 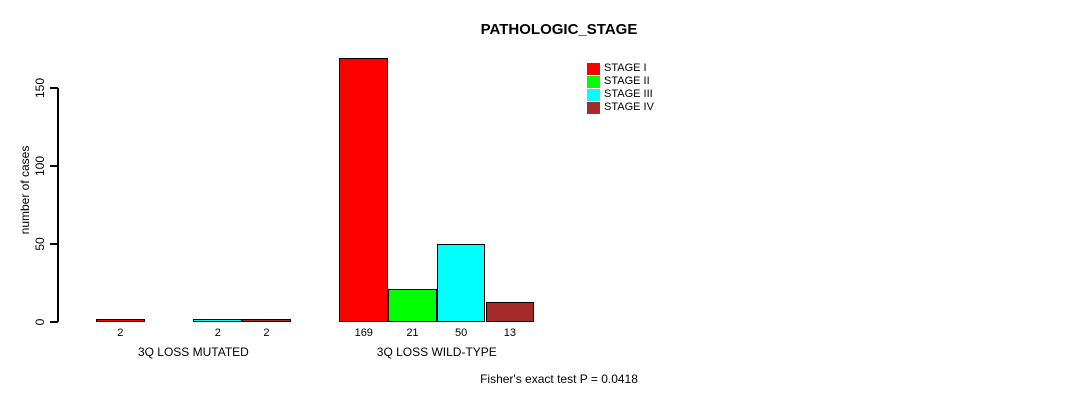 I want to click on y-axis-tick-label: 150, so click(x=40, y=88).